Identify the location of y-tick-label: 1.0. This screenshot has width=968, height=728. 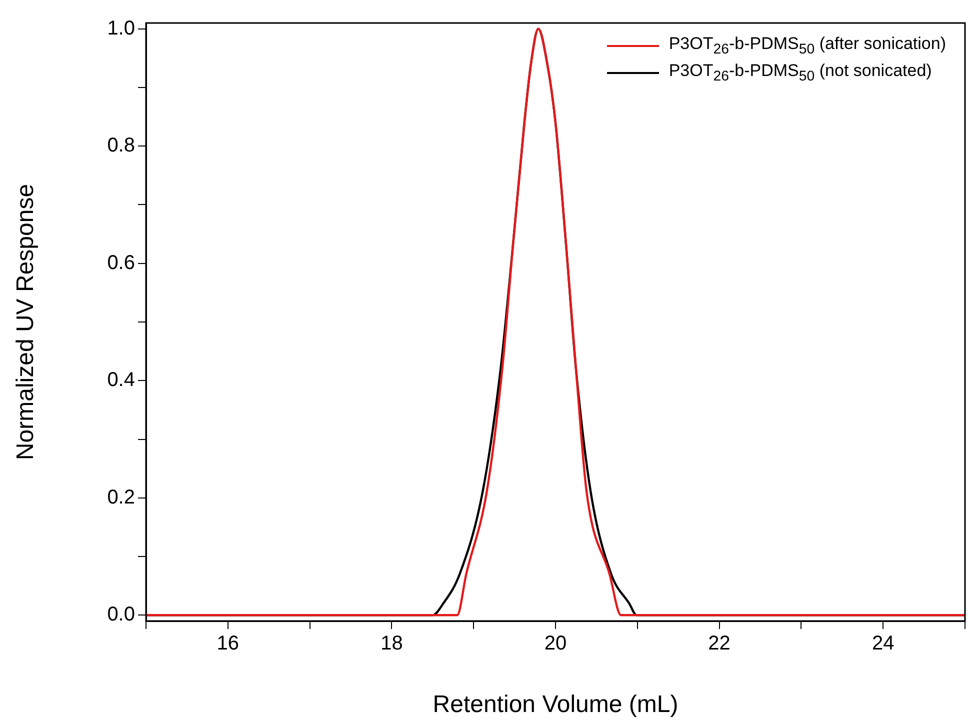
(121, 28).